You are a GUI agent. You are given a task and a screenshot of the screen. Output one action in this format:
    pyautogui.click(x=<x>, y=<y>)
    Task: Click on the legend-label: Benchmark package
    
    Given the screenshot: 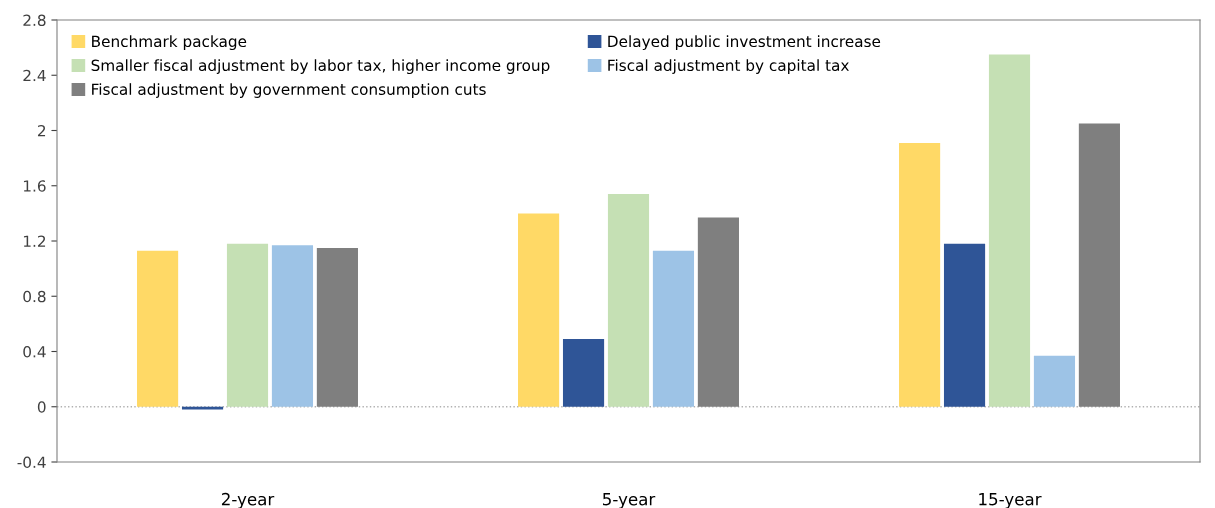 What is the action you would take?
    pyautogui.click(x=169, y=43)
    